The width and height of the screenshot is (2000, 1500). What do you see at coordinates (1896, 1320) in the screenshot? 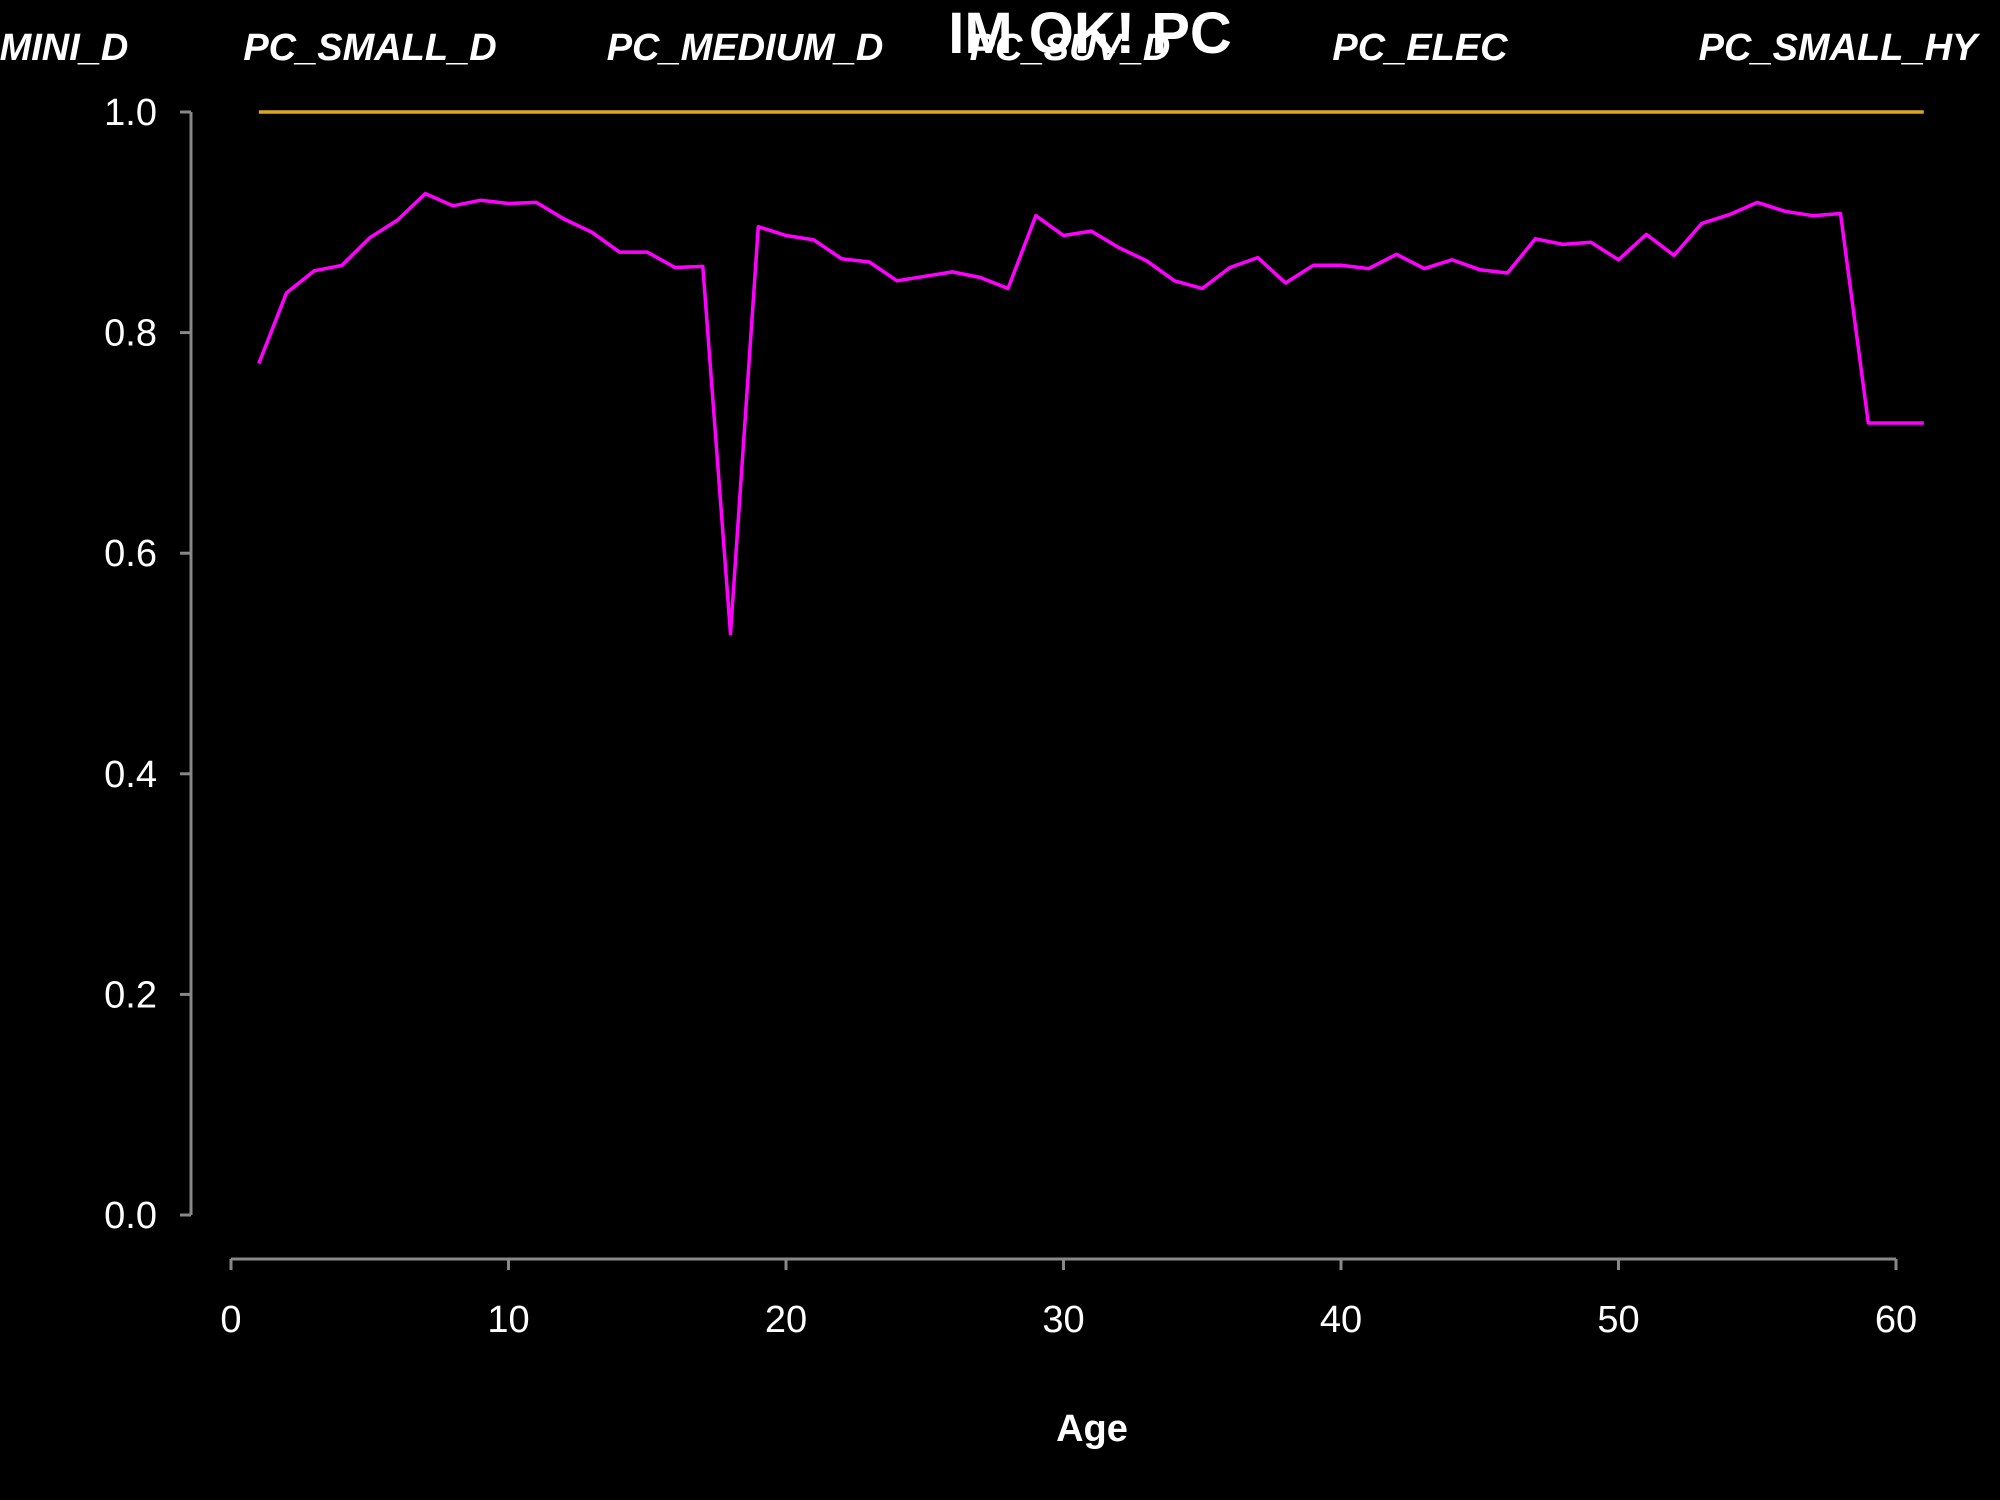
I see `x-tick-label: 60` at bounding box center [1896, 1320].